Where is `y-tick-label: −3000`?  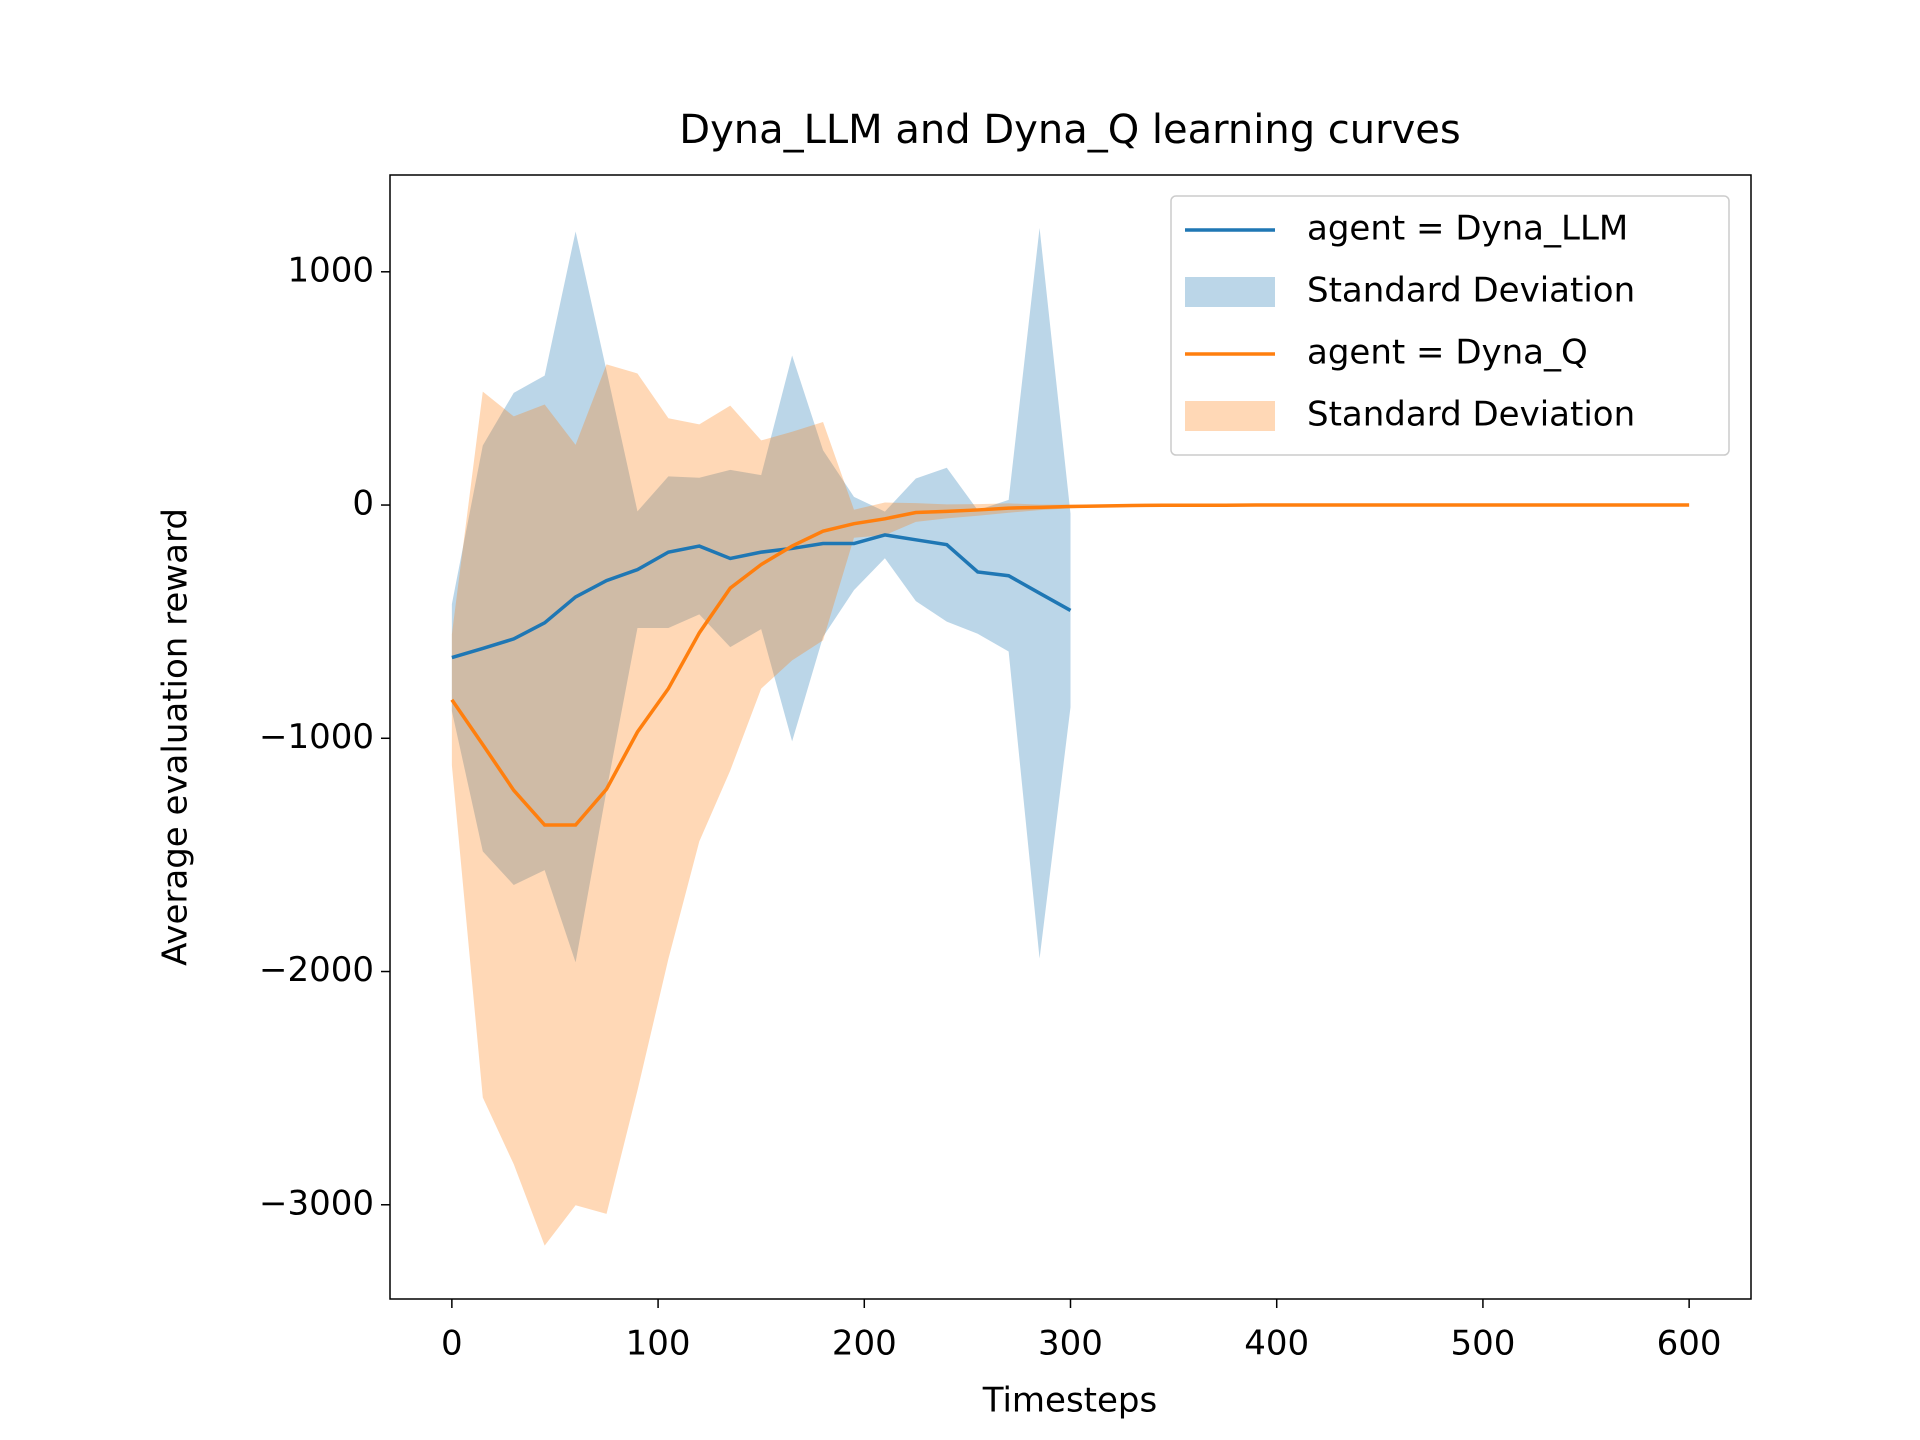
y-tick-label: −3000 is located at coordinates (316, 1203).